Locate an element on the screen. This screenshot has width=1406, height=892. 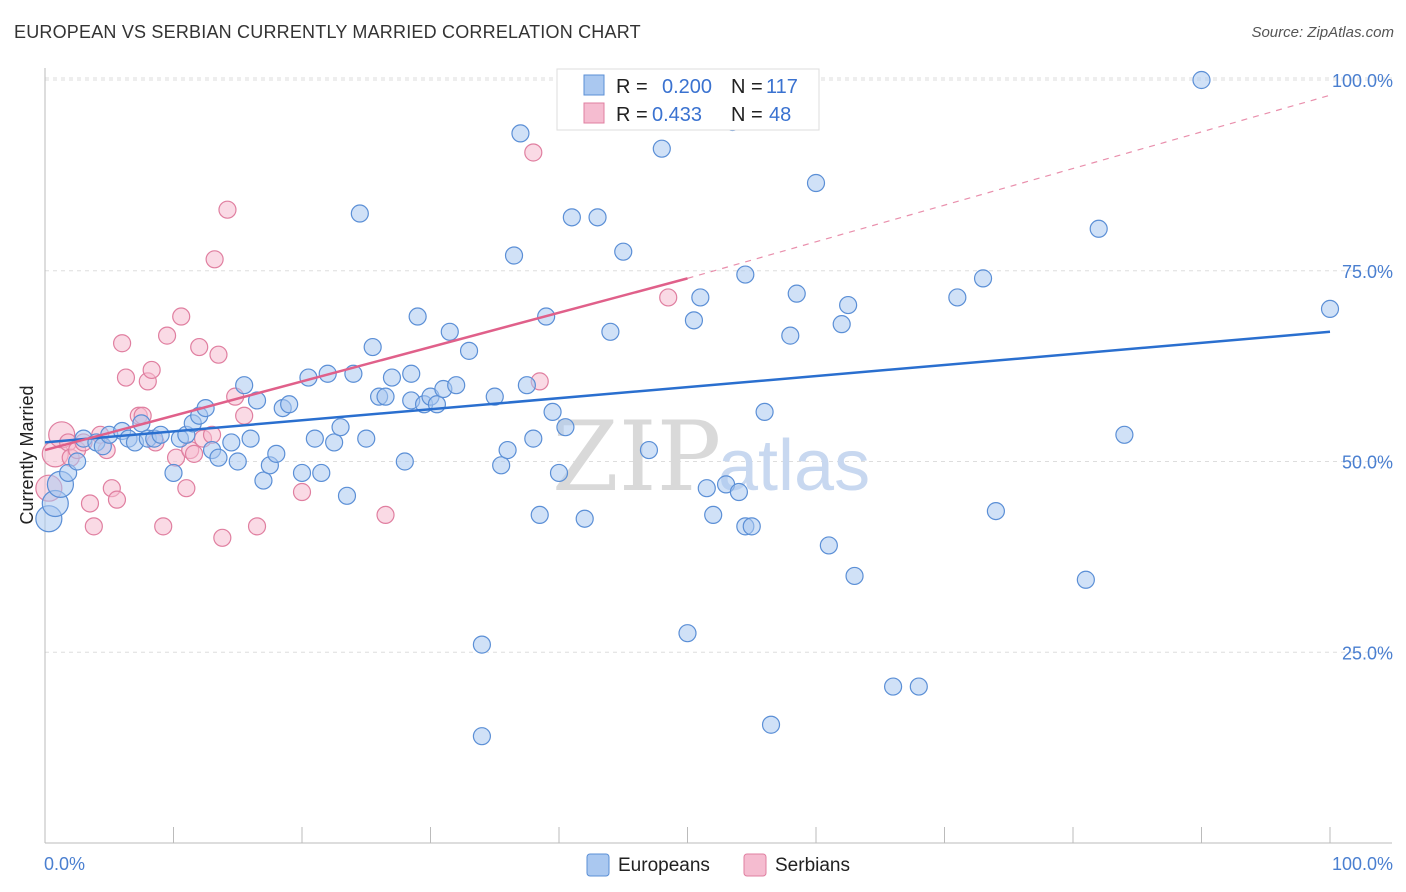
legend-n-label-2: N = is located at coordinates (747, 115).